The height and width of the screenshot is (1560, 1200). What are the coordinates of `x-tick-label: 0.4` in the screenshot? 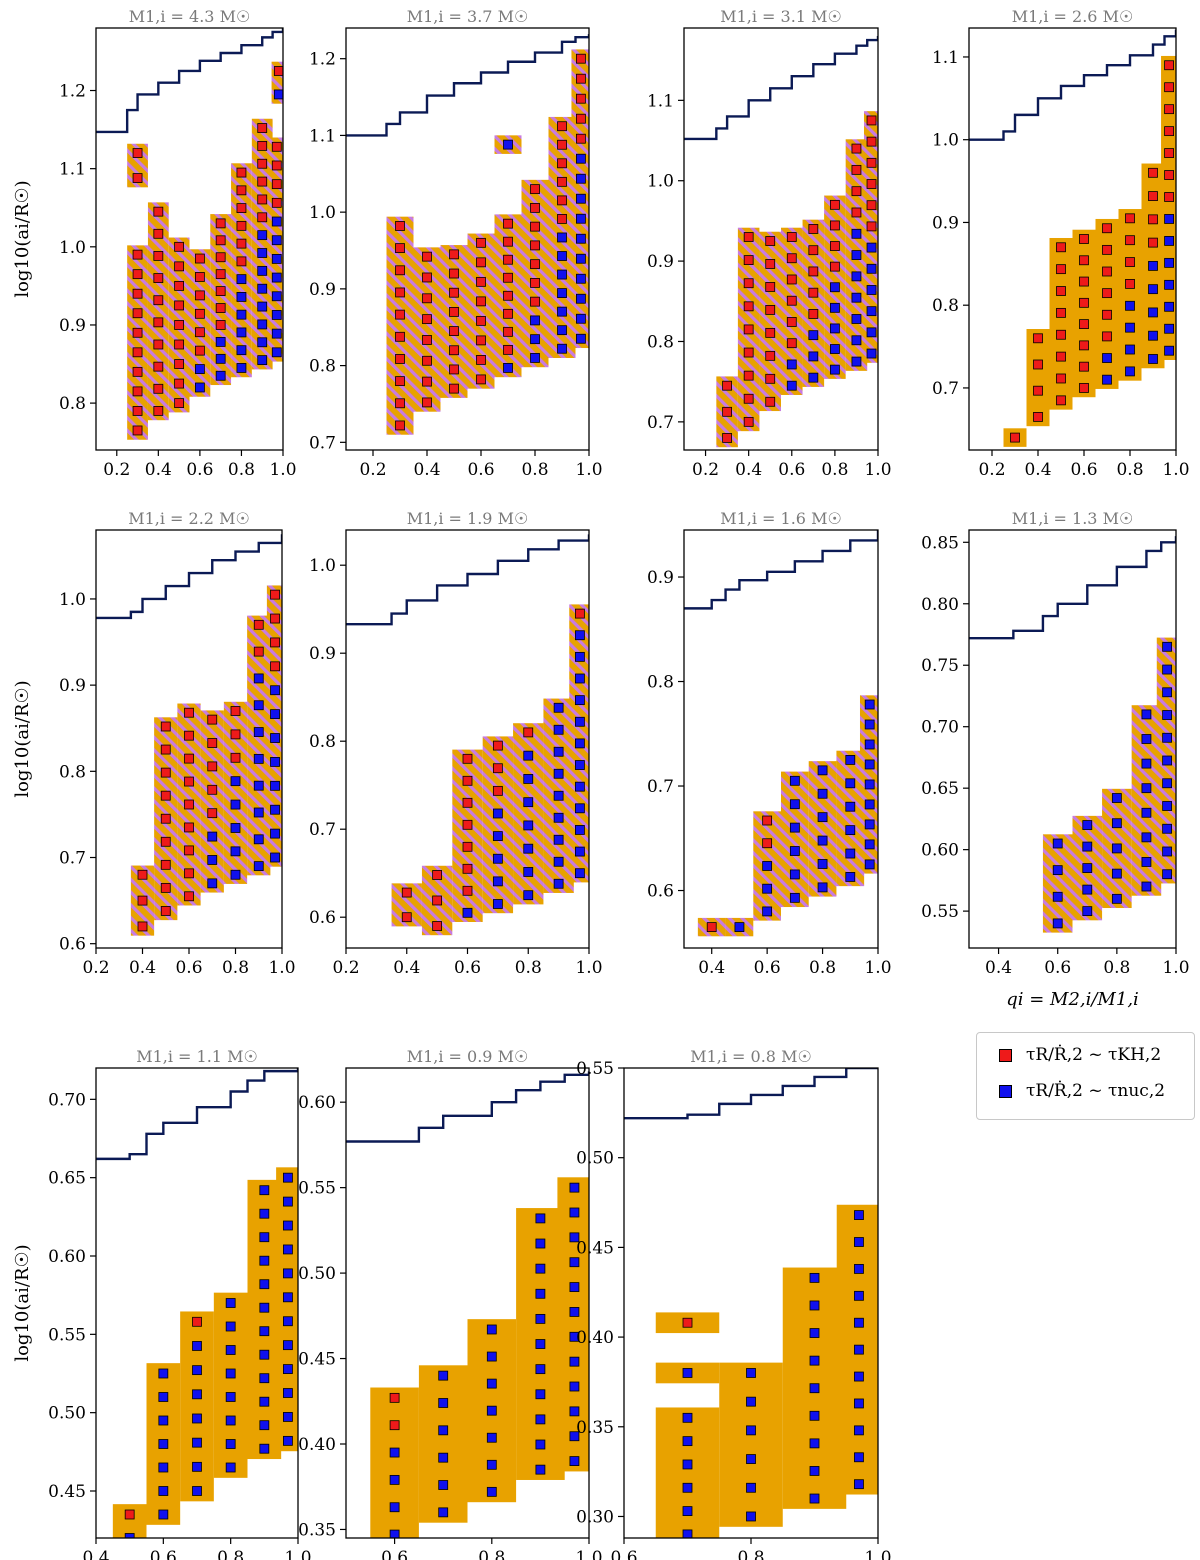 It's located at (158, 470).